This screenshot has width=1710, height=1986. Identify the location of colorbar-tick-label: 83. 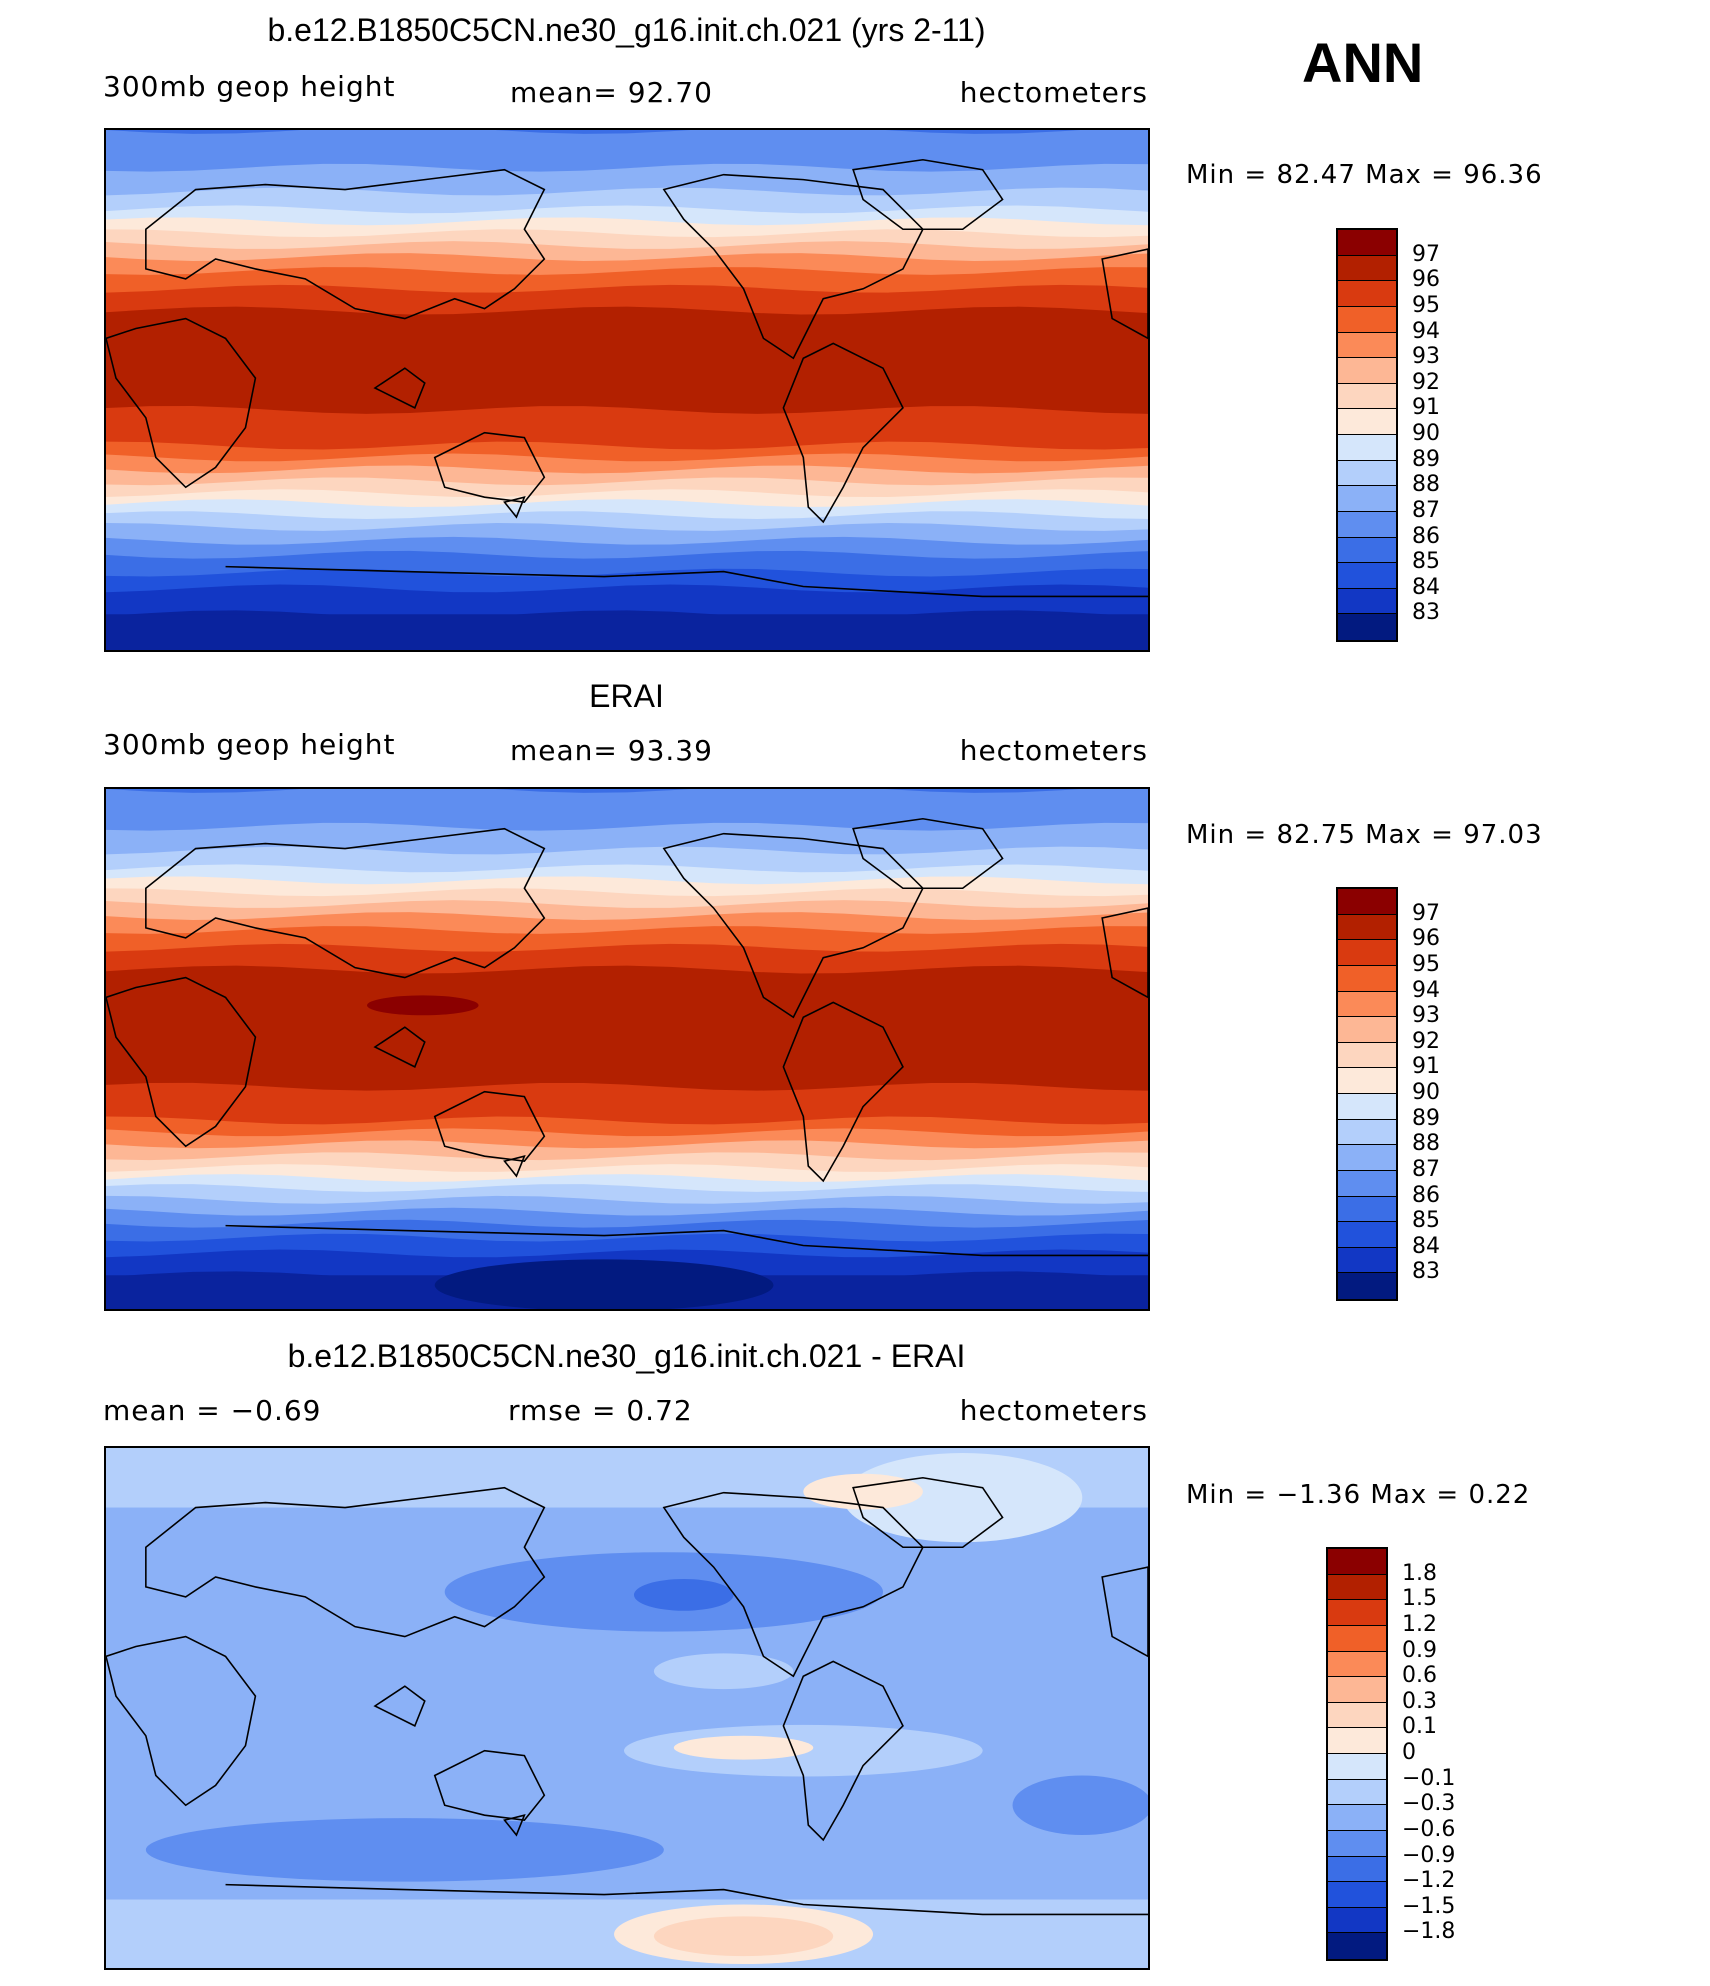
(1426, 613).